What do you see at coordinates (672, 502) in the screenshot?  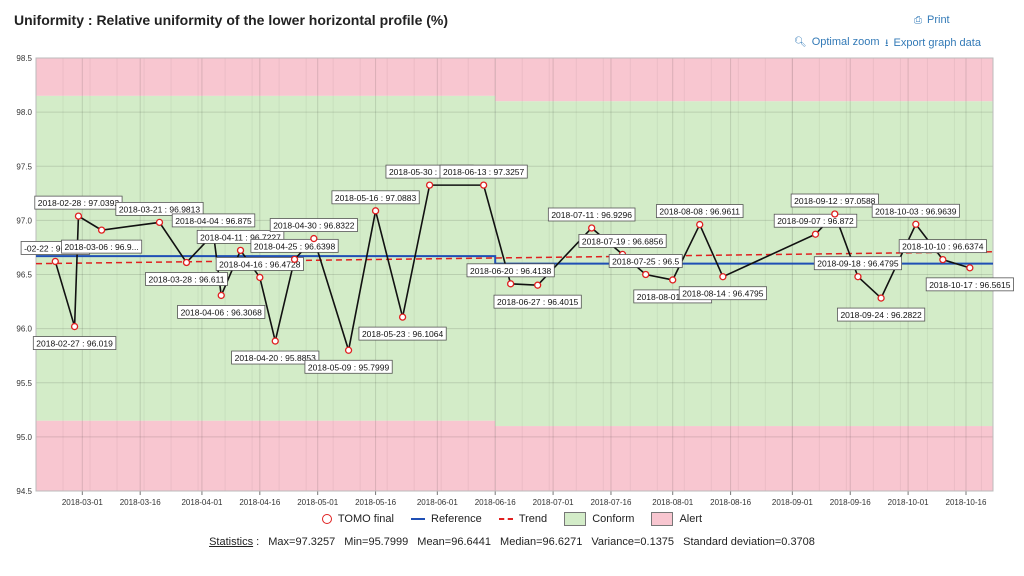 I see `x-tick-label: 2018-08-01` at bounding box center [672, 502].